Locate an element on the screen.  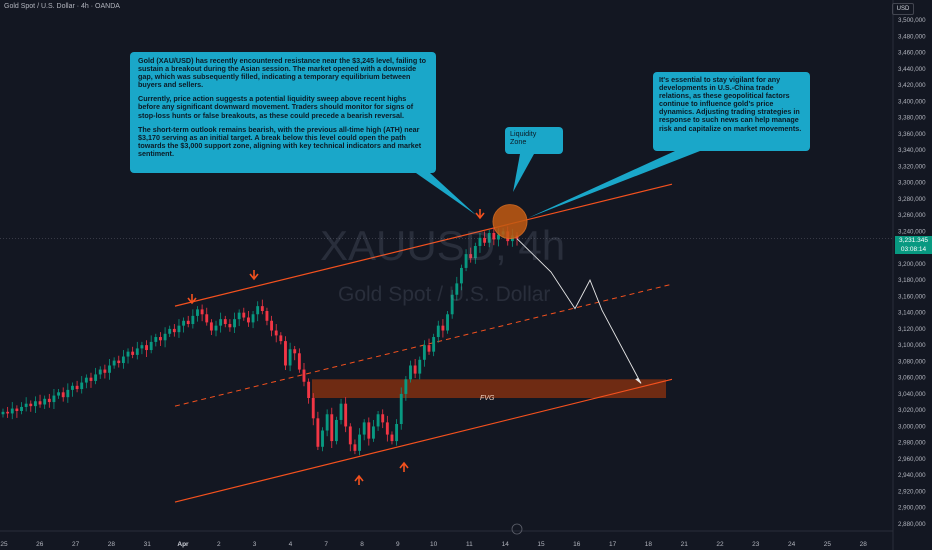
y-tick-label: 3,080,000 is located at coordinates (912, 361).